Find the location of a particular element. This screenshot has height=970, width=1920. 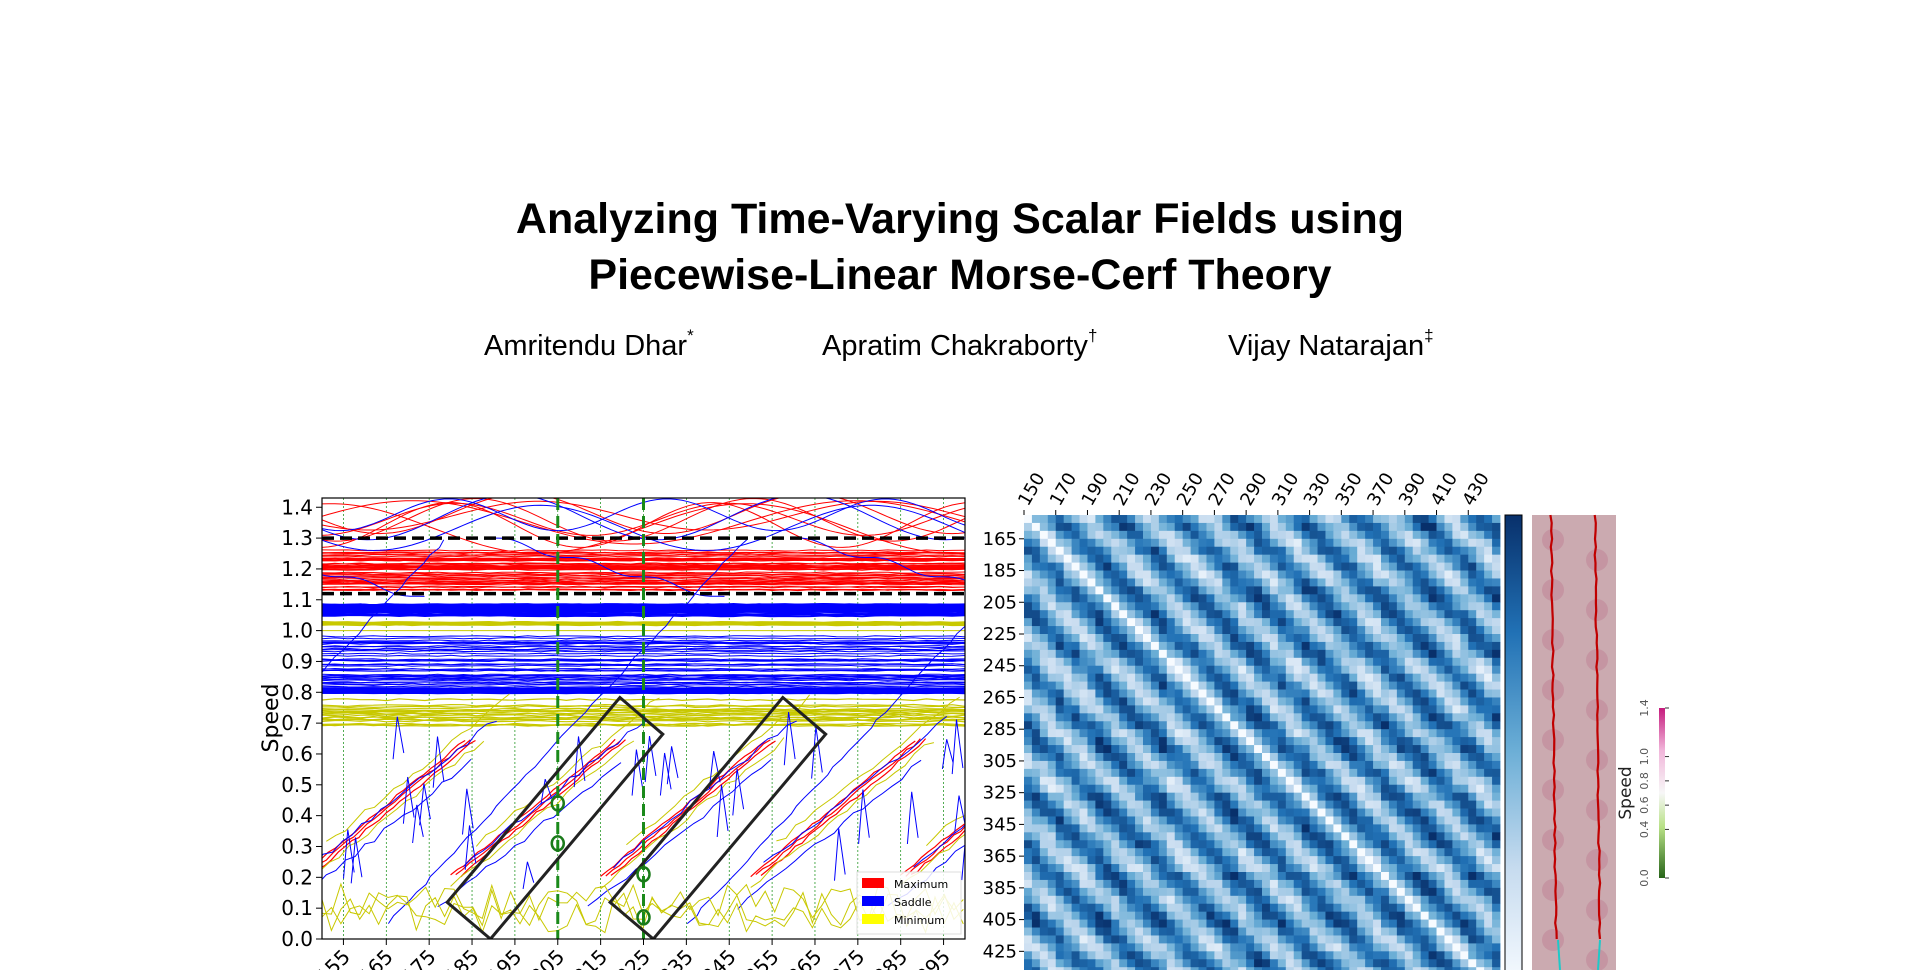

y-tick-label: 0.1 is located at coordinates (297, 908).